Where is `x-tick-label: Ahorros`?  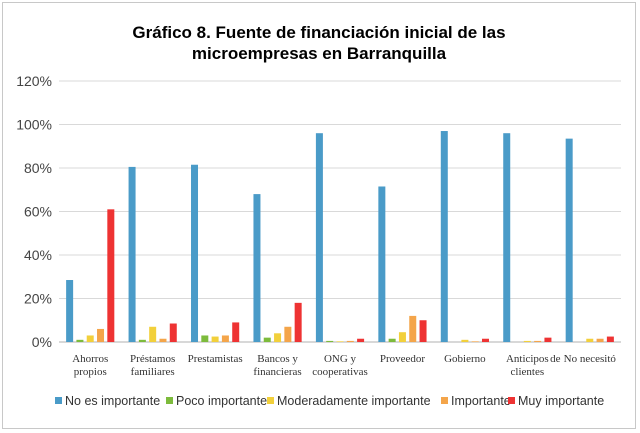 x-tick-label: Ahorros is located at coordinates (90, 359).